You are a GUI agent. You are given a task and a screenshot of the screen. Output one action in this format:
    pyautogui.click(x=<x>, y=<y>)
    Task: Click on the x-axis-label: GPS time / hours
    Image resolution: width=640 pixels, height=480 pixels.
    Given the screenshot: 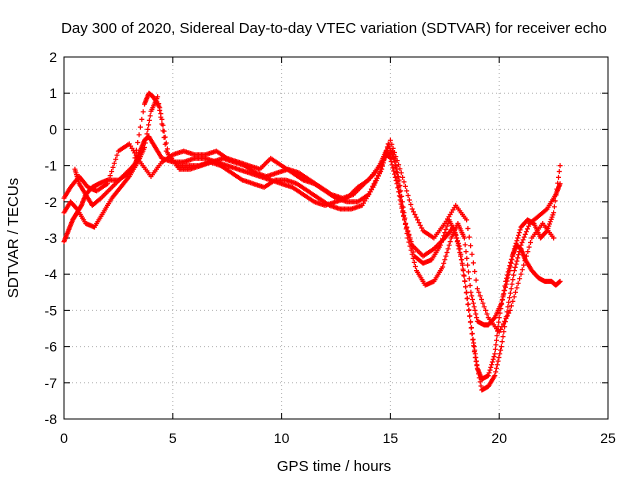 What is the action you would take?
    pyautogui.click(x=334, y=466)
    